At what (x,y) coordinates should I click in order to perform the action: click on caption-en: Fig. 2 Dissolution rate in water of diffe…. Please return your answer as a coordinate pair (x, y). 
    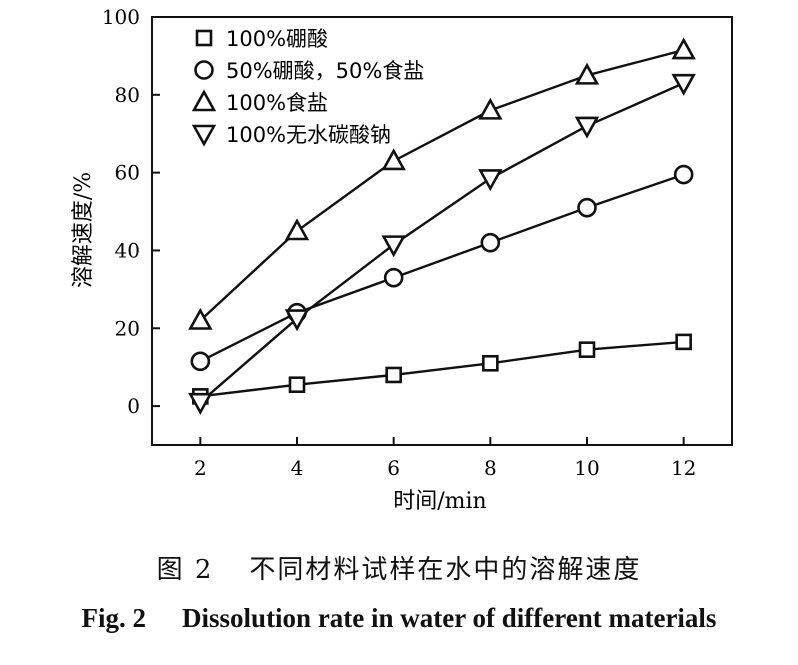
    Looking at the image, I should click on (399, 618).